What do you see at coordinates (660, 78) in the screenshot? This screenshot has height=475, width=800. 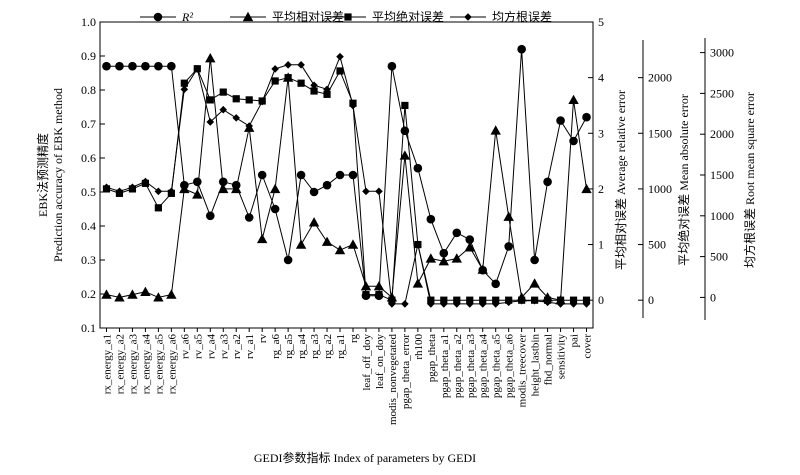 I see `mae-axis-tick-label: 2000` at bounding box center [660, 78].